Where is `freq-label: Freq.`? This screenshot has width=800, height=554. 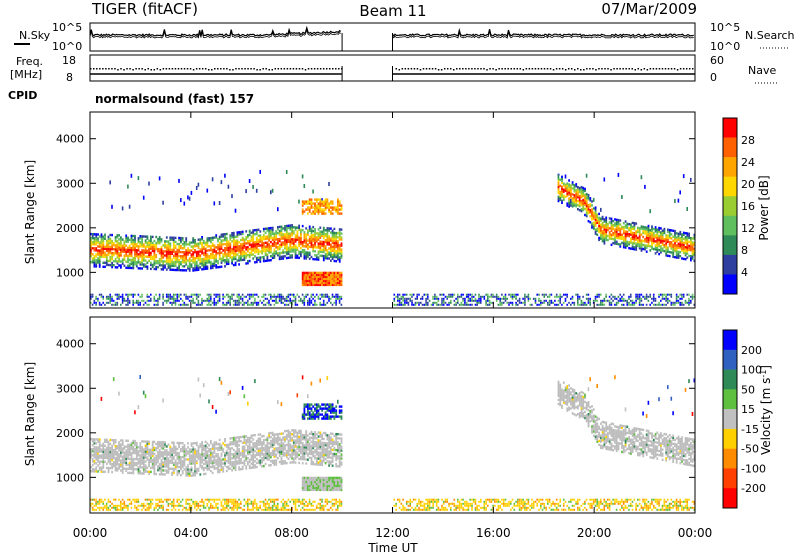
freq-label: Freq. is located at coordinates (29, 61).